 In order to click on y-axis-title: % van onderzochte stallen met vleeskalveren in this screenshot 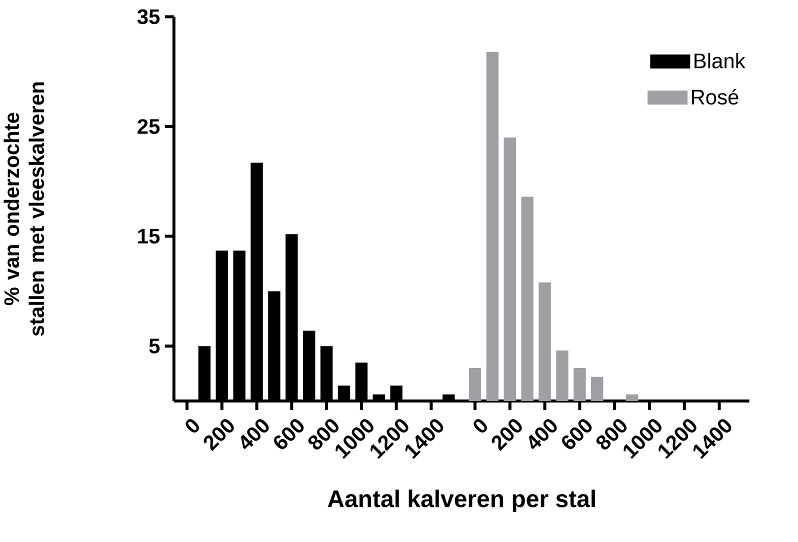, I will do `click(24, 209)`.